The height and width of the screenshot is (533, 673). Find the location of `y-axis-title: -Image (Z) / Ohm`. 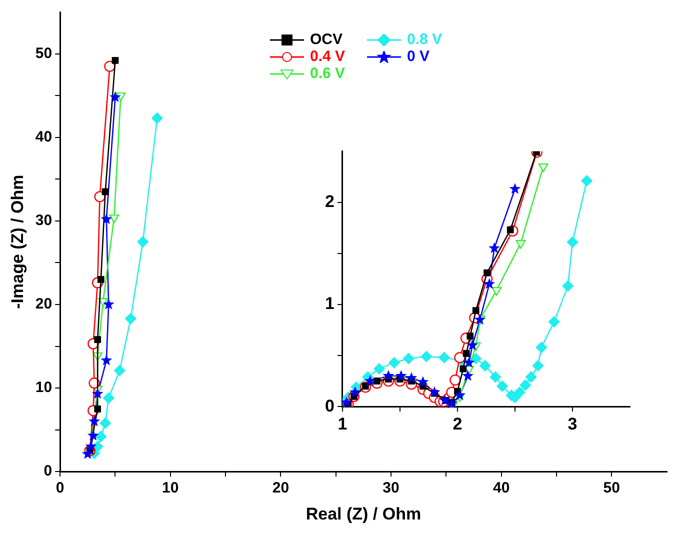

y-axis-title: -Image (Z) / Ohm is located at coordinates (17, 241).